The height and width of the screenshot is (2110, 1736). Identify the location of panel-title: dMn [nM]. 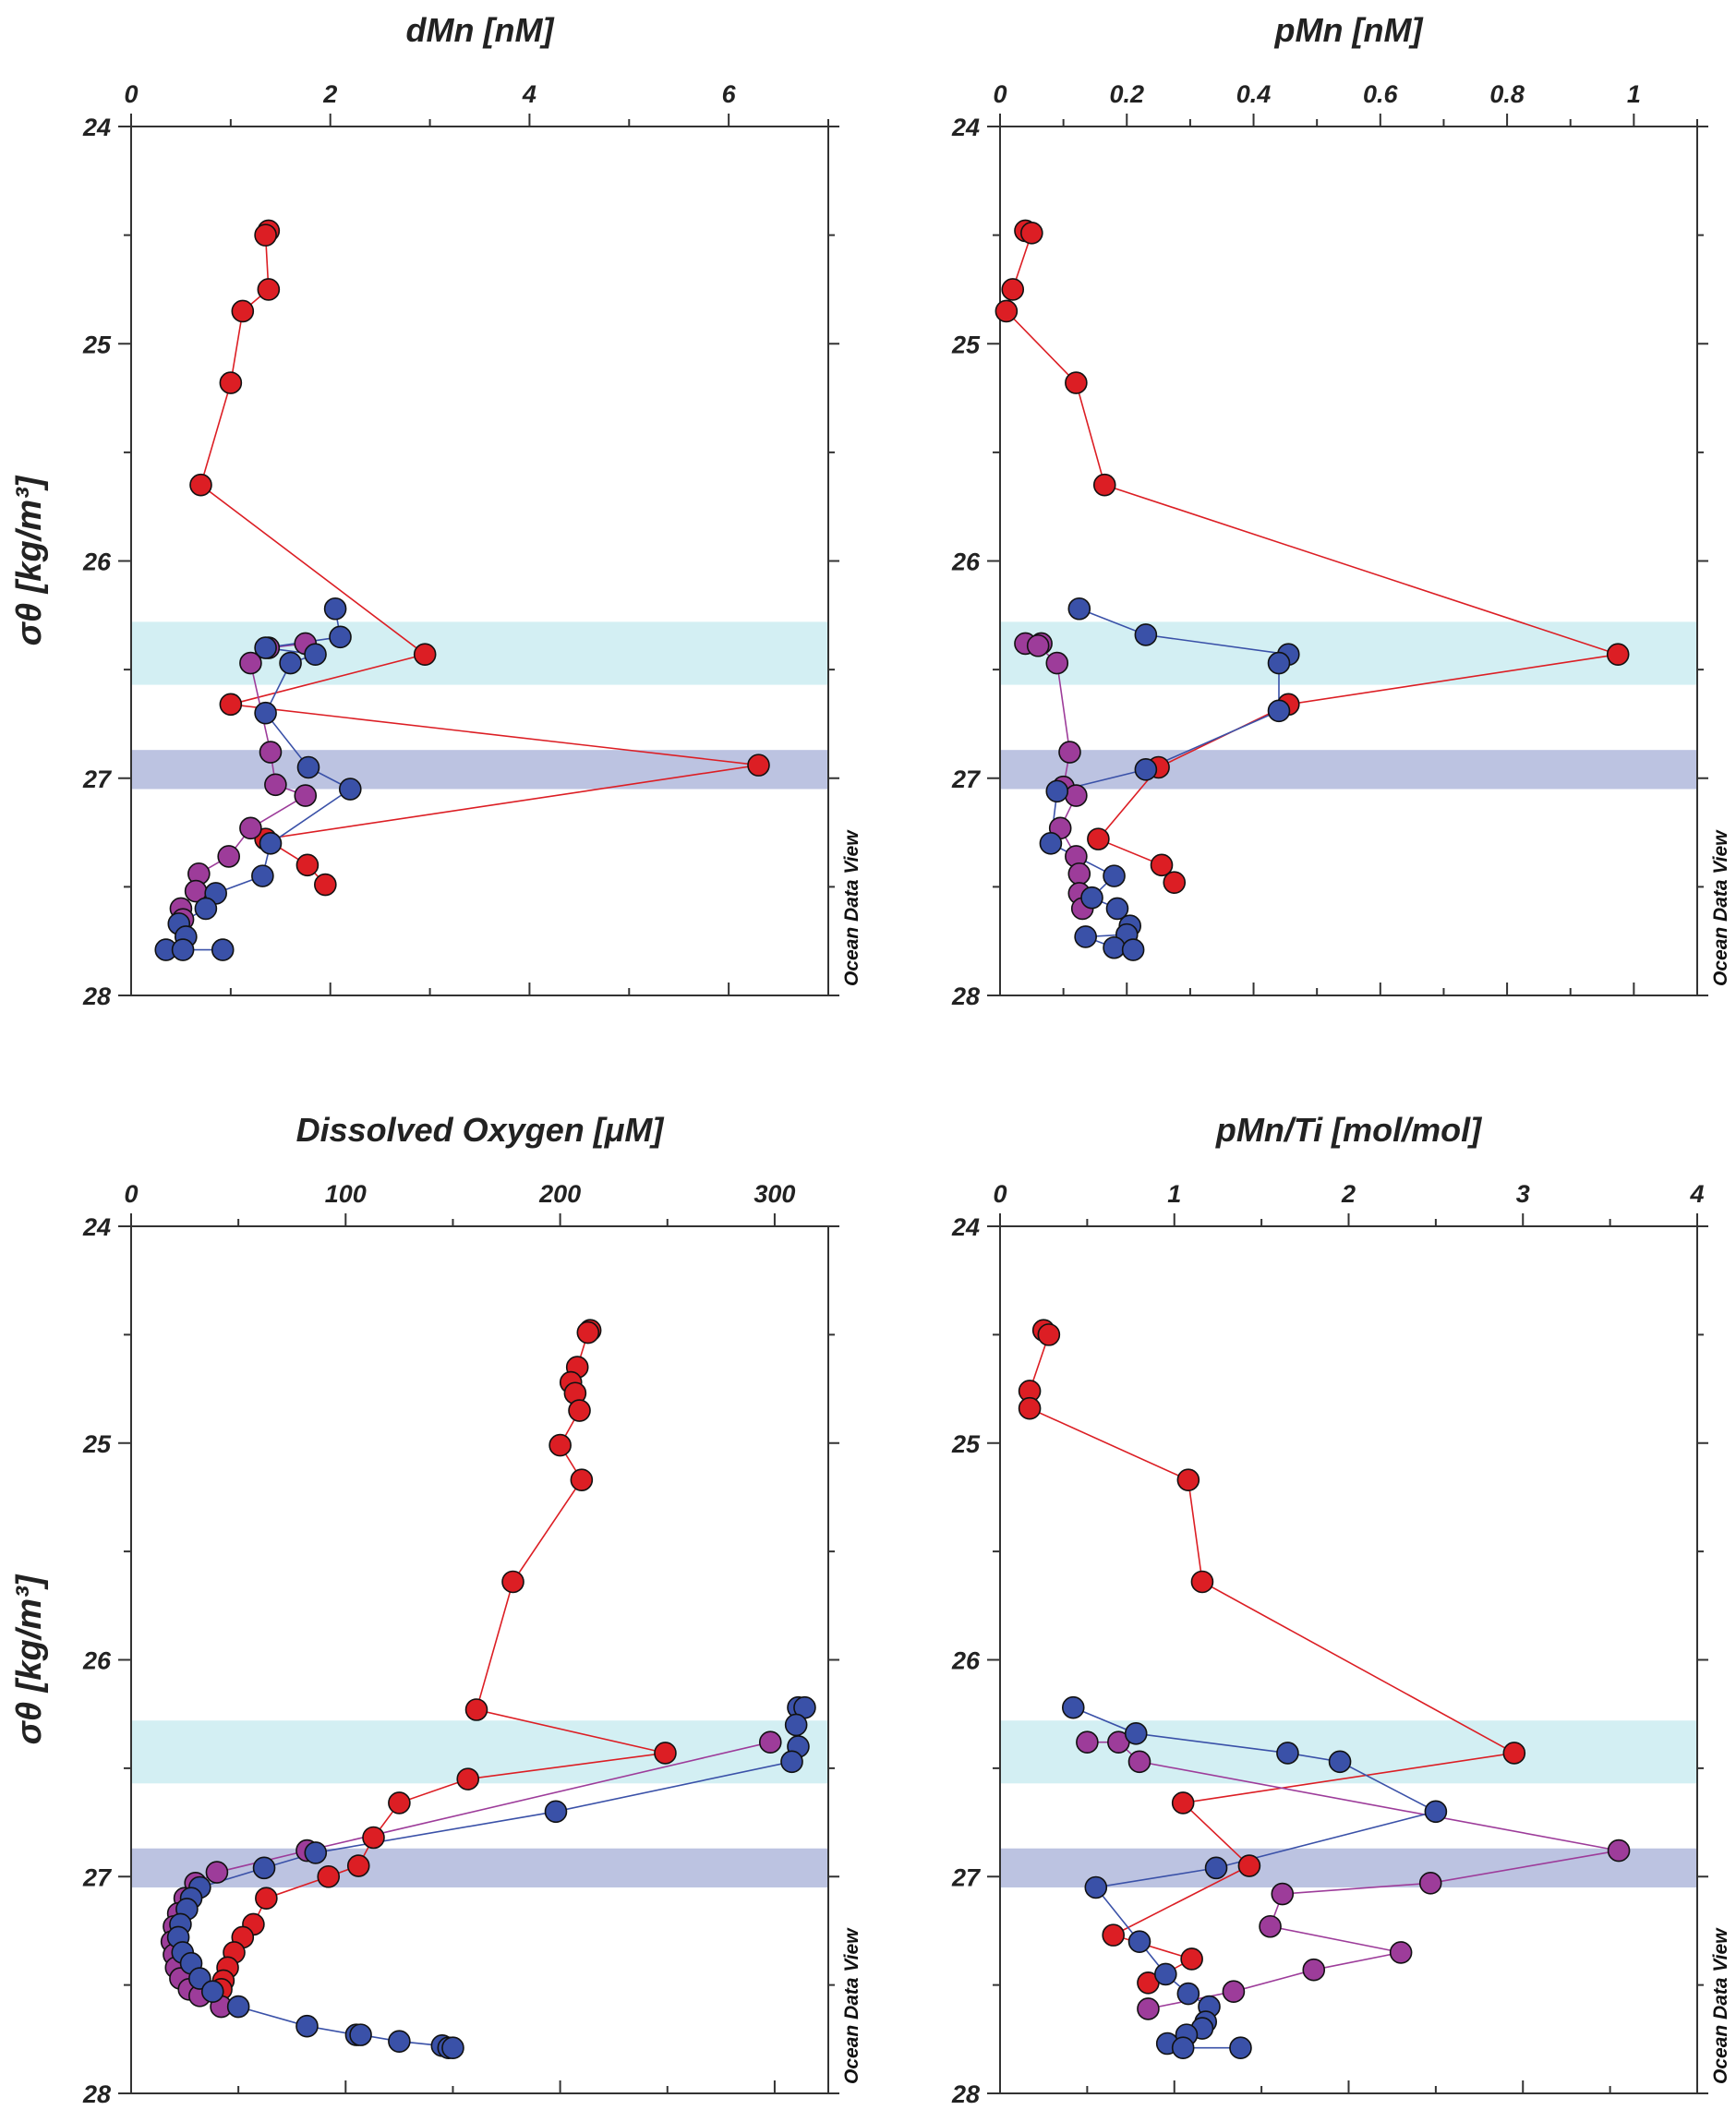
(481, 30).